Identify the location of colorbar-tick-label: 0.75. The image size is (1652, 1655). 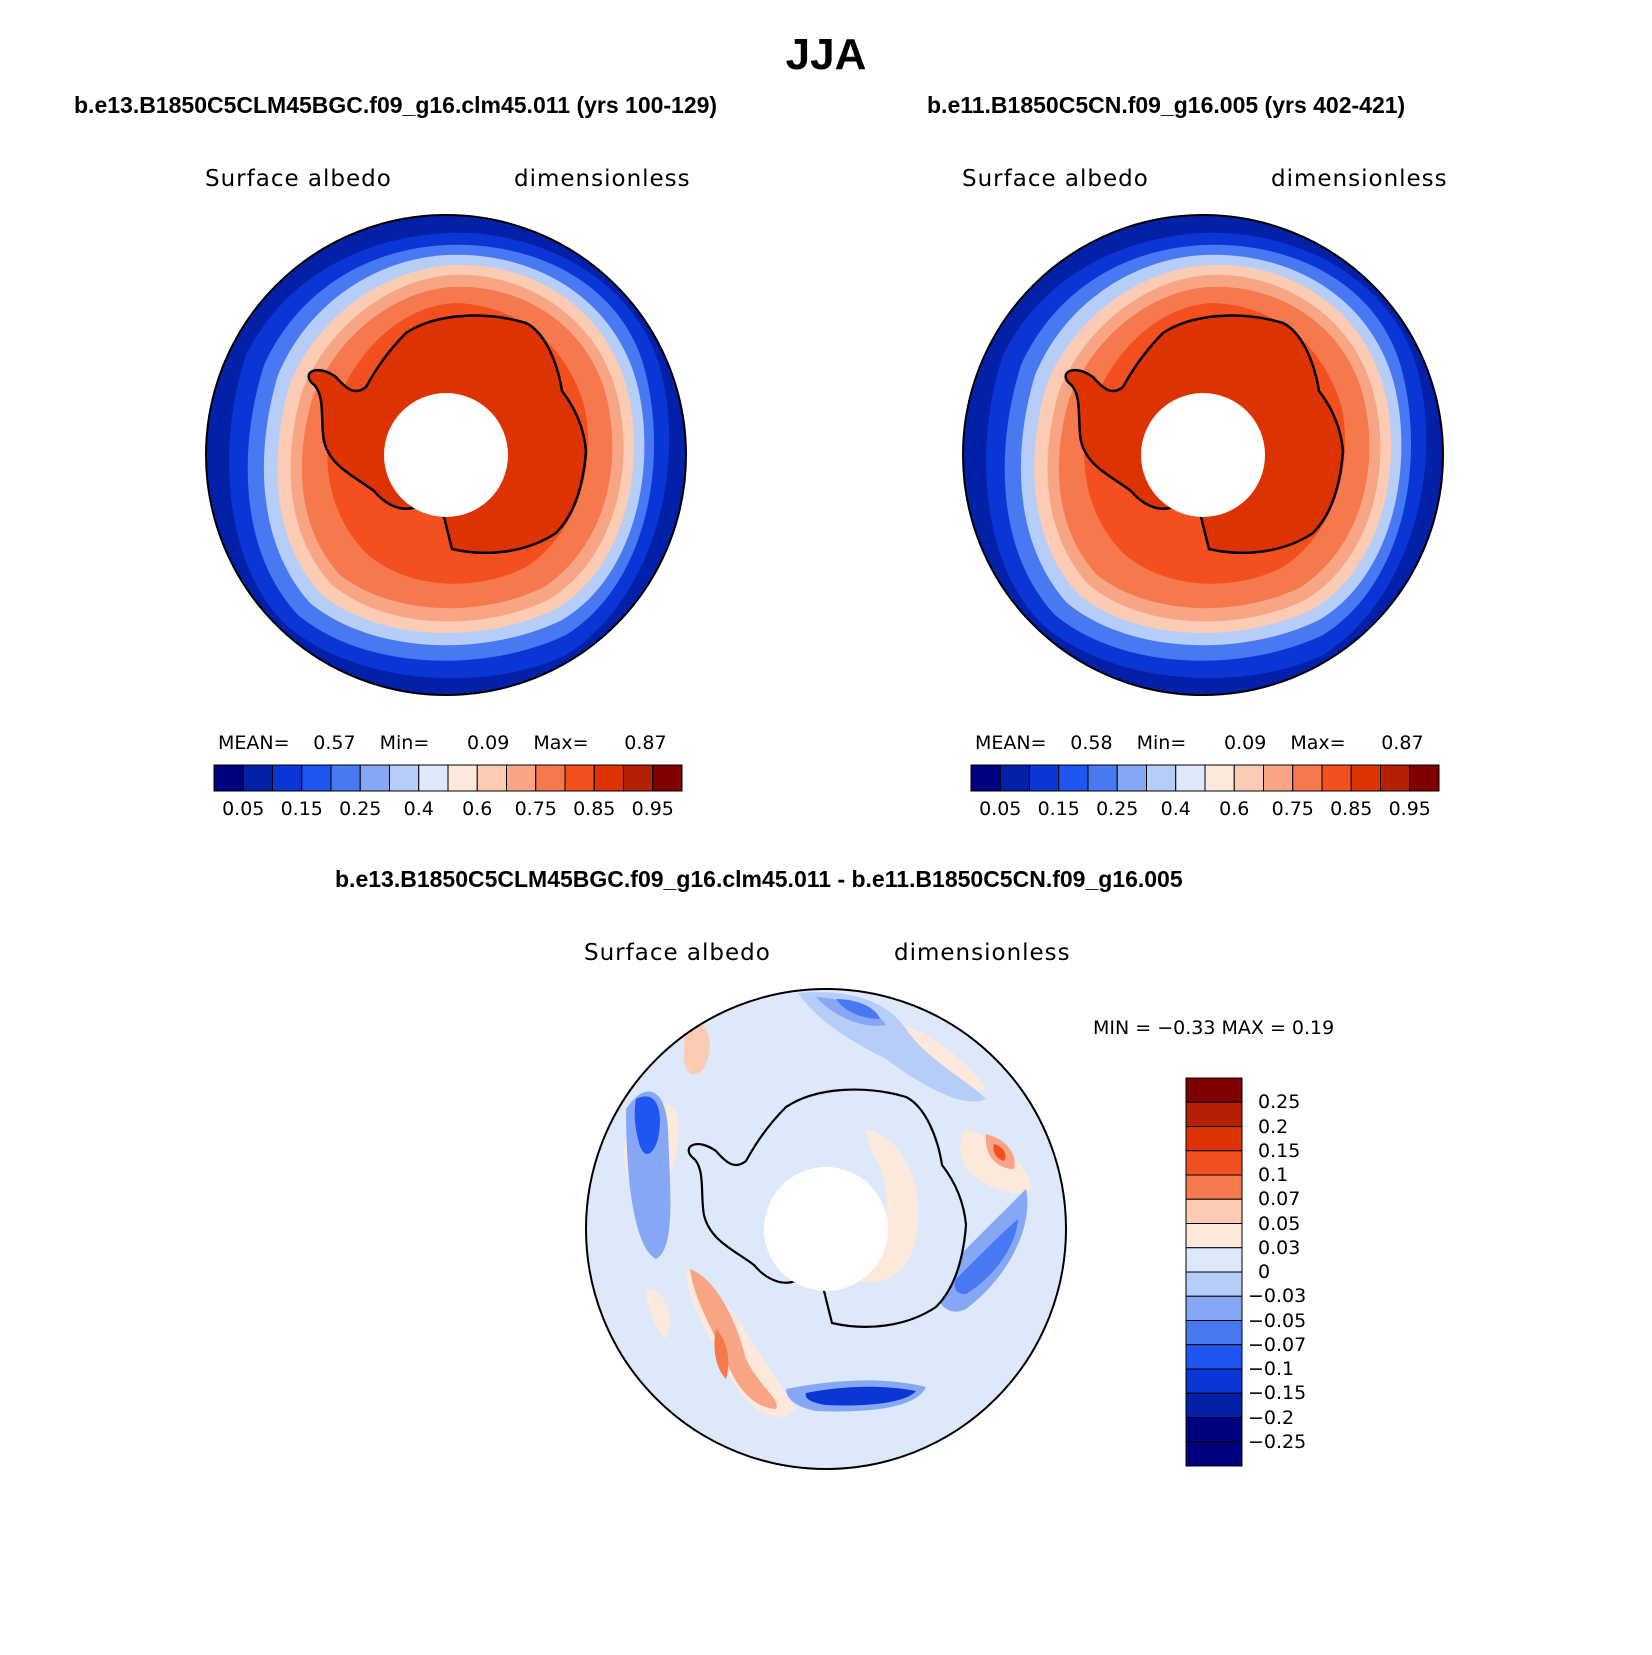
(1292, 809).